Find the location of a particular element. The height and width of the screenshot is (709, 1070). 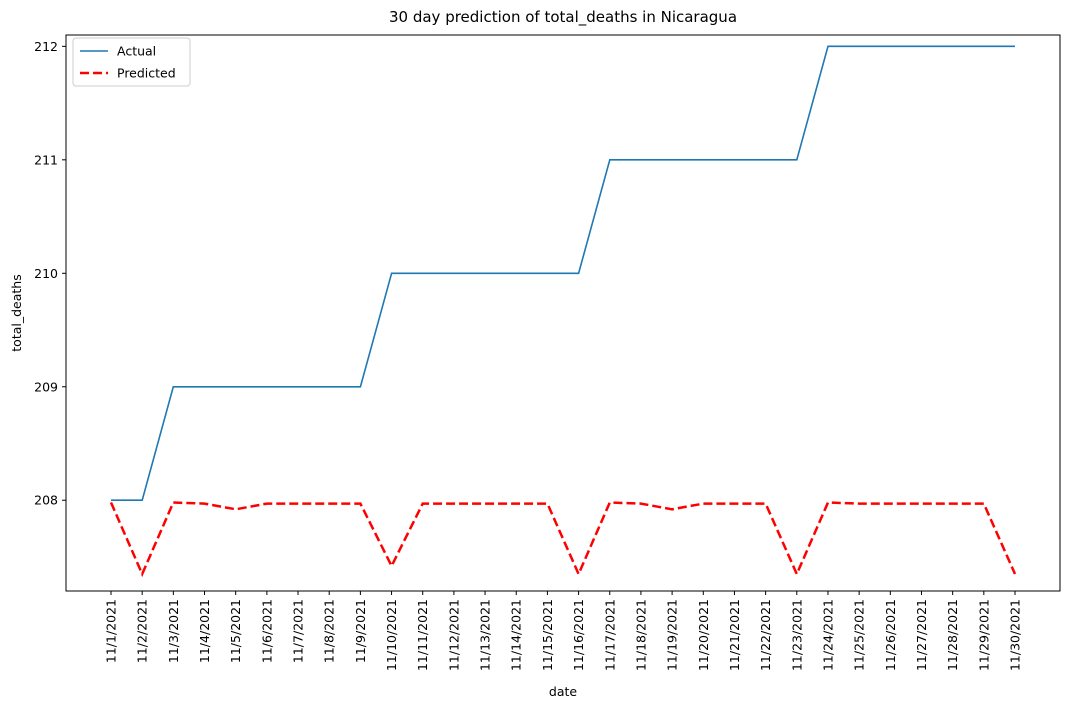

x-tick-label: 11/6/2021 is located at coordinates (266, 631).